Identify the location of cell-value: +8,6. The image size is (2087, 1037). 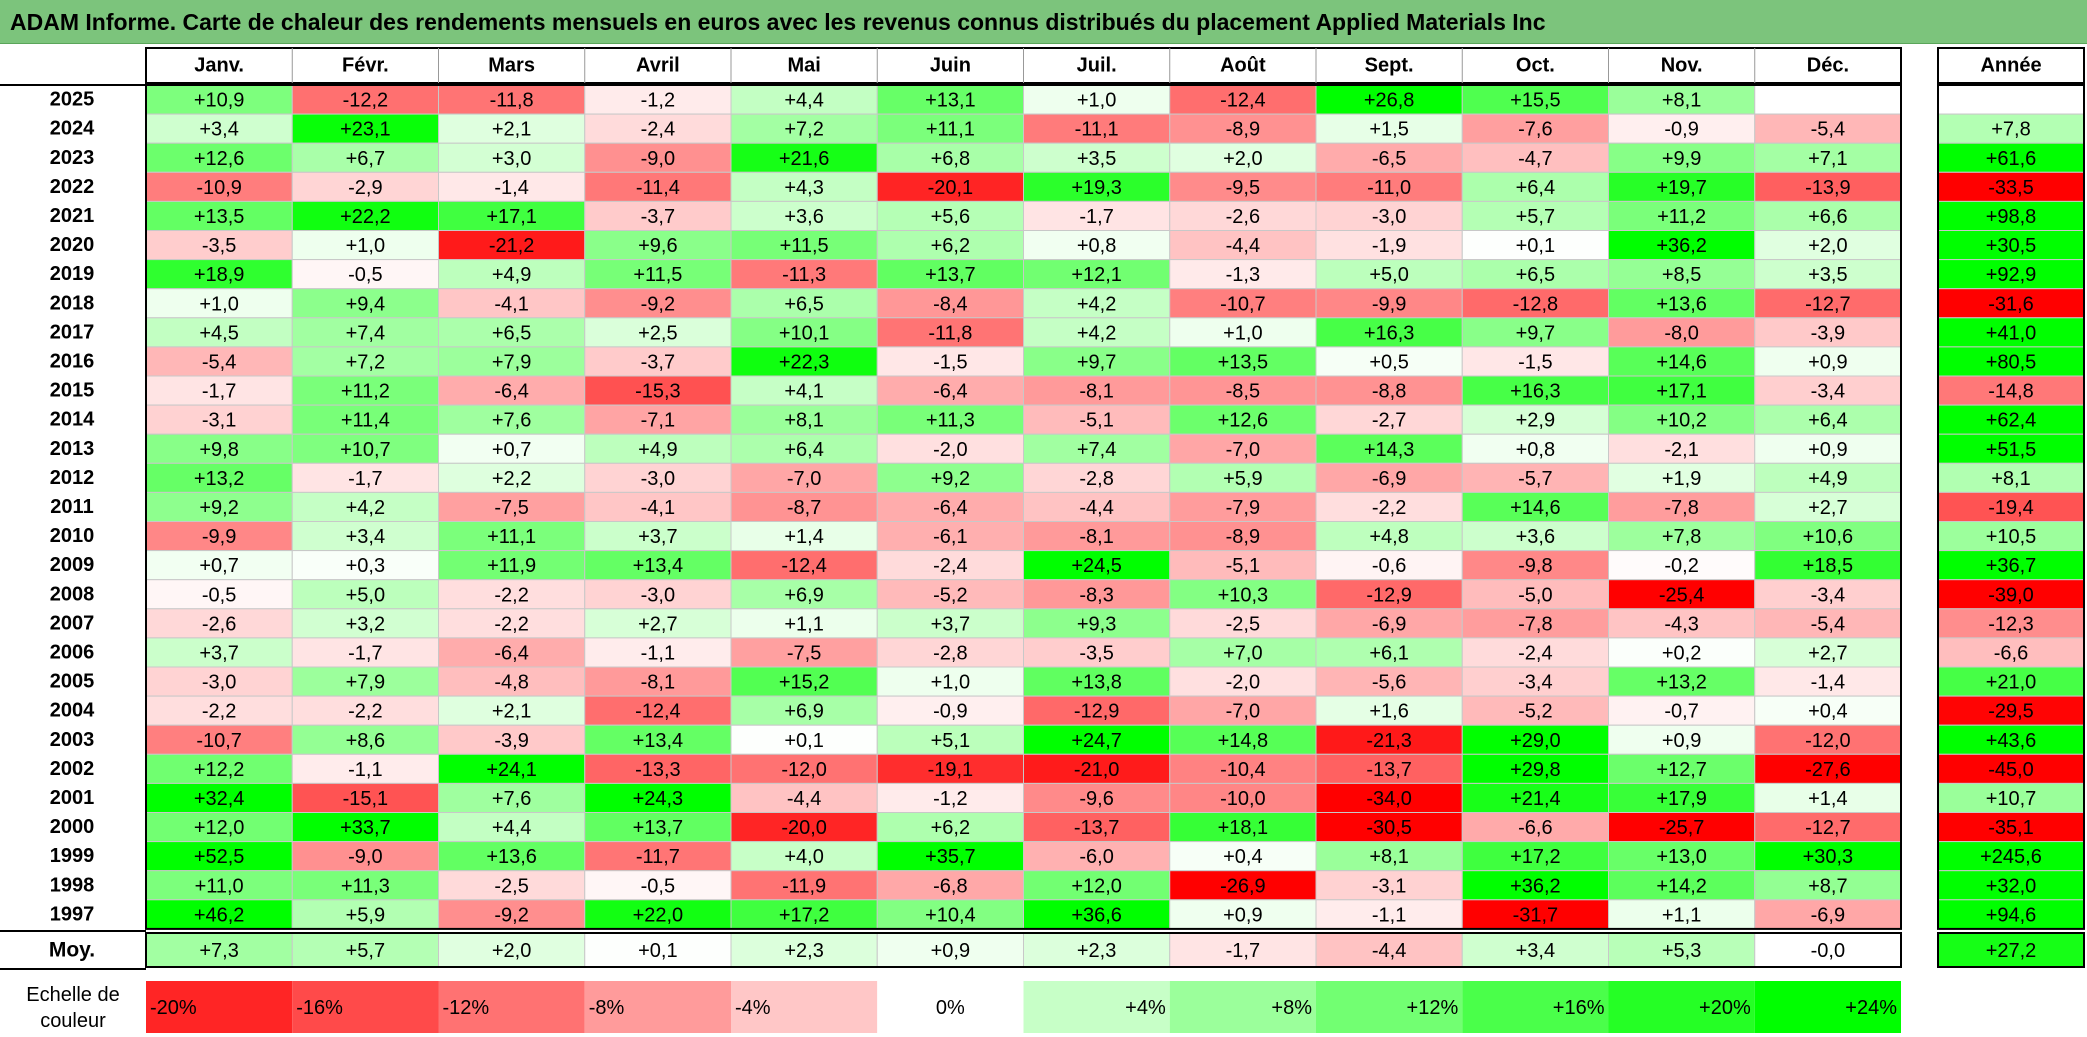
(365, 741).